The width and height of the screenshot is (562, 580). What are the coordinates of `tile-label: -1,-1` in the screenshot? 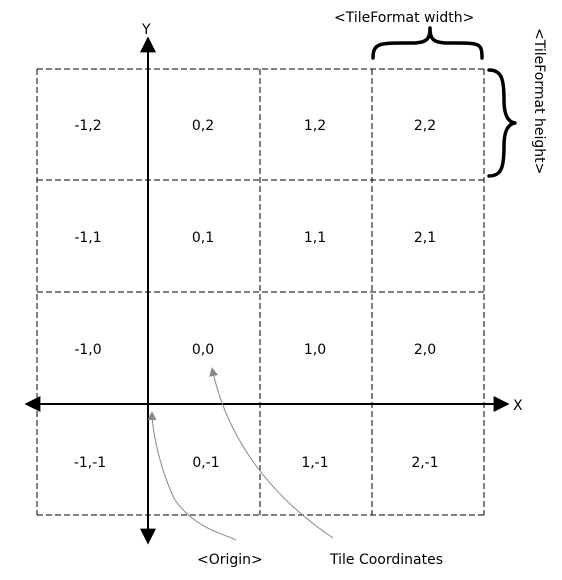 It's located at (90, 463).